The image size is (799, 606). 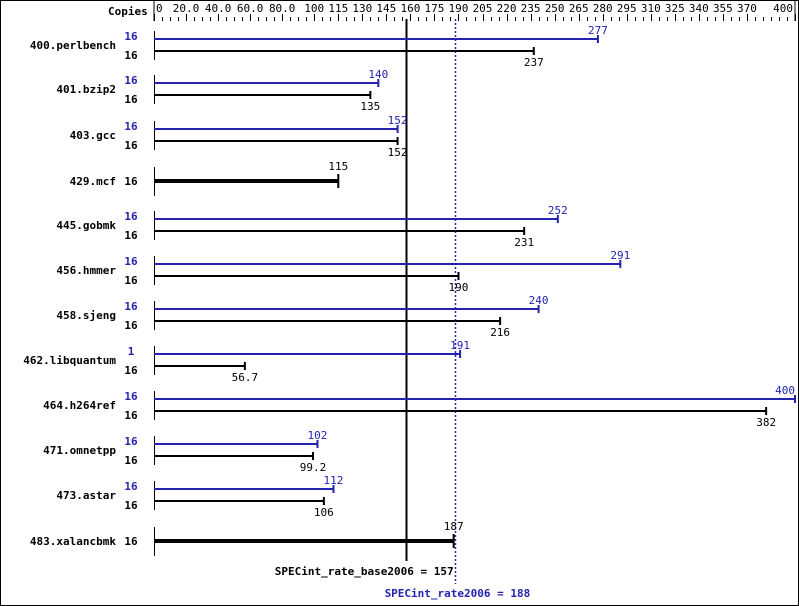 I want to click on tick-label: 205, so click(x=483, y=8).